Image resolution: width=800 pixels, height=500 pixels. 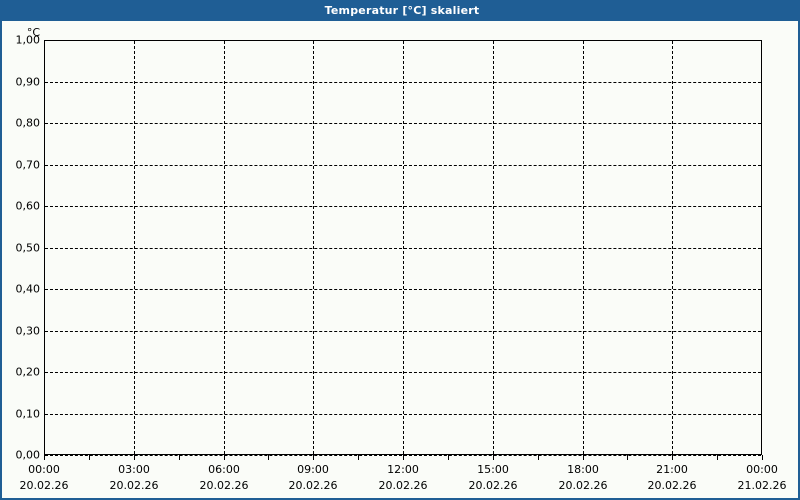 I want to click on x-axis-tick-date: 21.02.26, so click(x=762, y=485).